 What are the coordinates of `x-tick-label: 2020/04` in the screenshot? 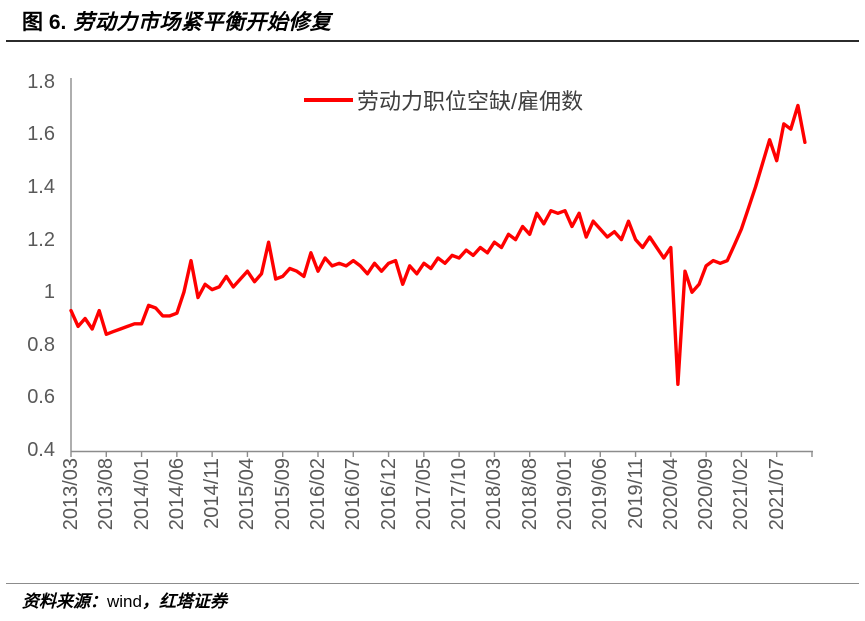 It's located at (670, 494).